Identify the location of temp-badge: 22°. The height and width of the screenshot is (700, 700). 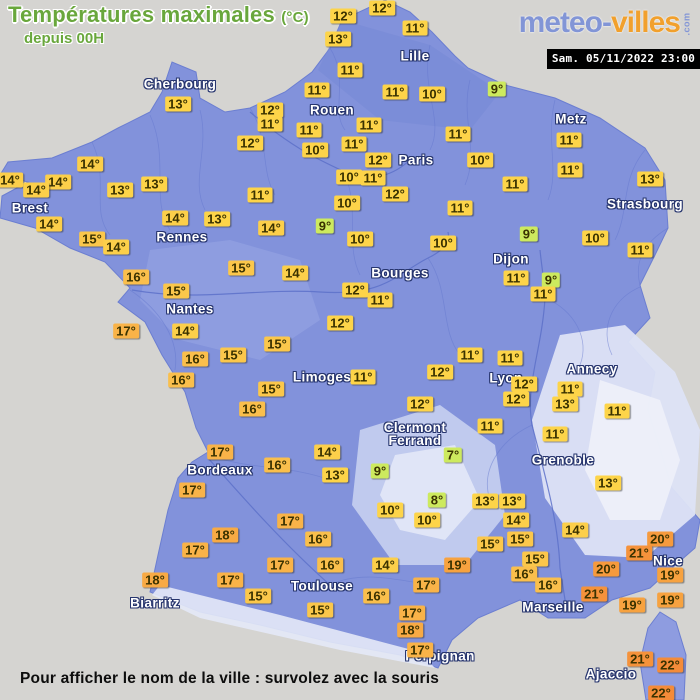
(661, 692).